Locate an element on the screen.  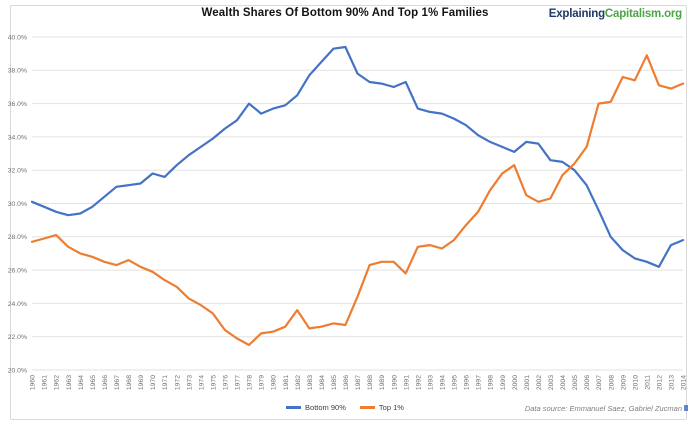
x-axis-tick-label: 1995 is located at coordinates (455, 382).